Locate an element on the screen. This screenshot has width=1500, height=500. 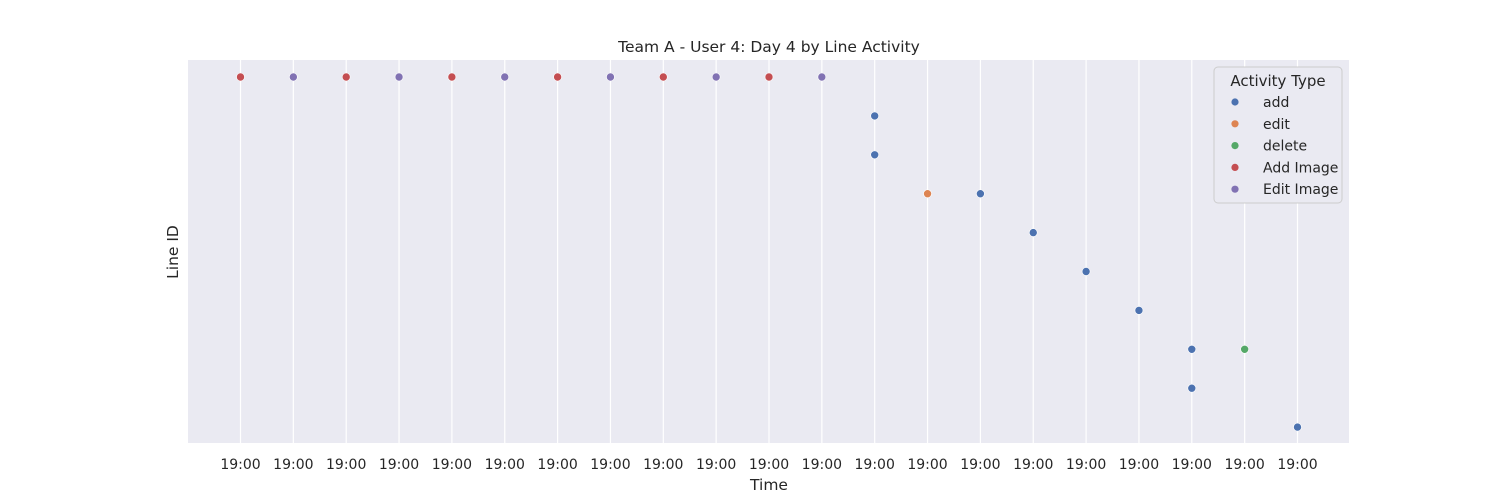
legend-box is located at coordinates (1278, 135).